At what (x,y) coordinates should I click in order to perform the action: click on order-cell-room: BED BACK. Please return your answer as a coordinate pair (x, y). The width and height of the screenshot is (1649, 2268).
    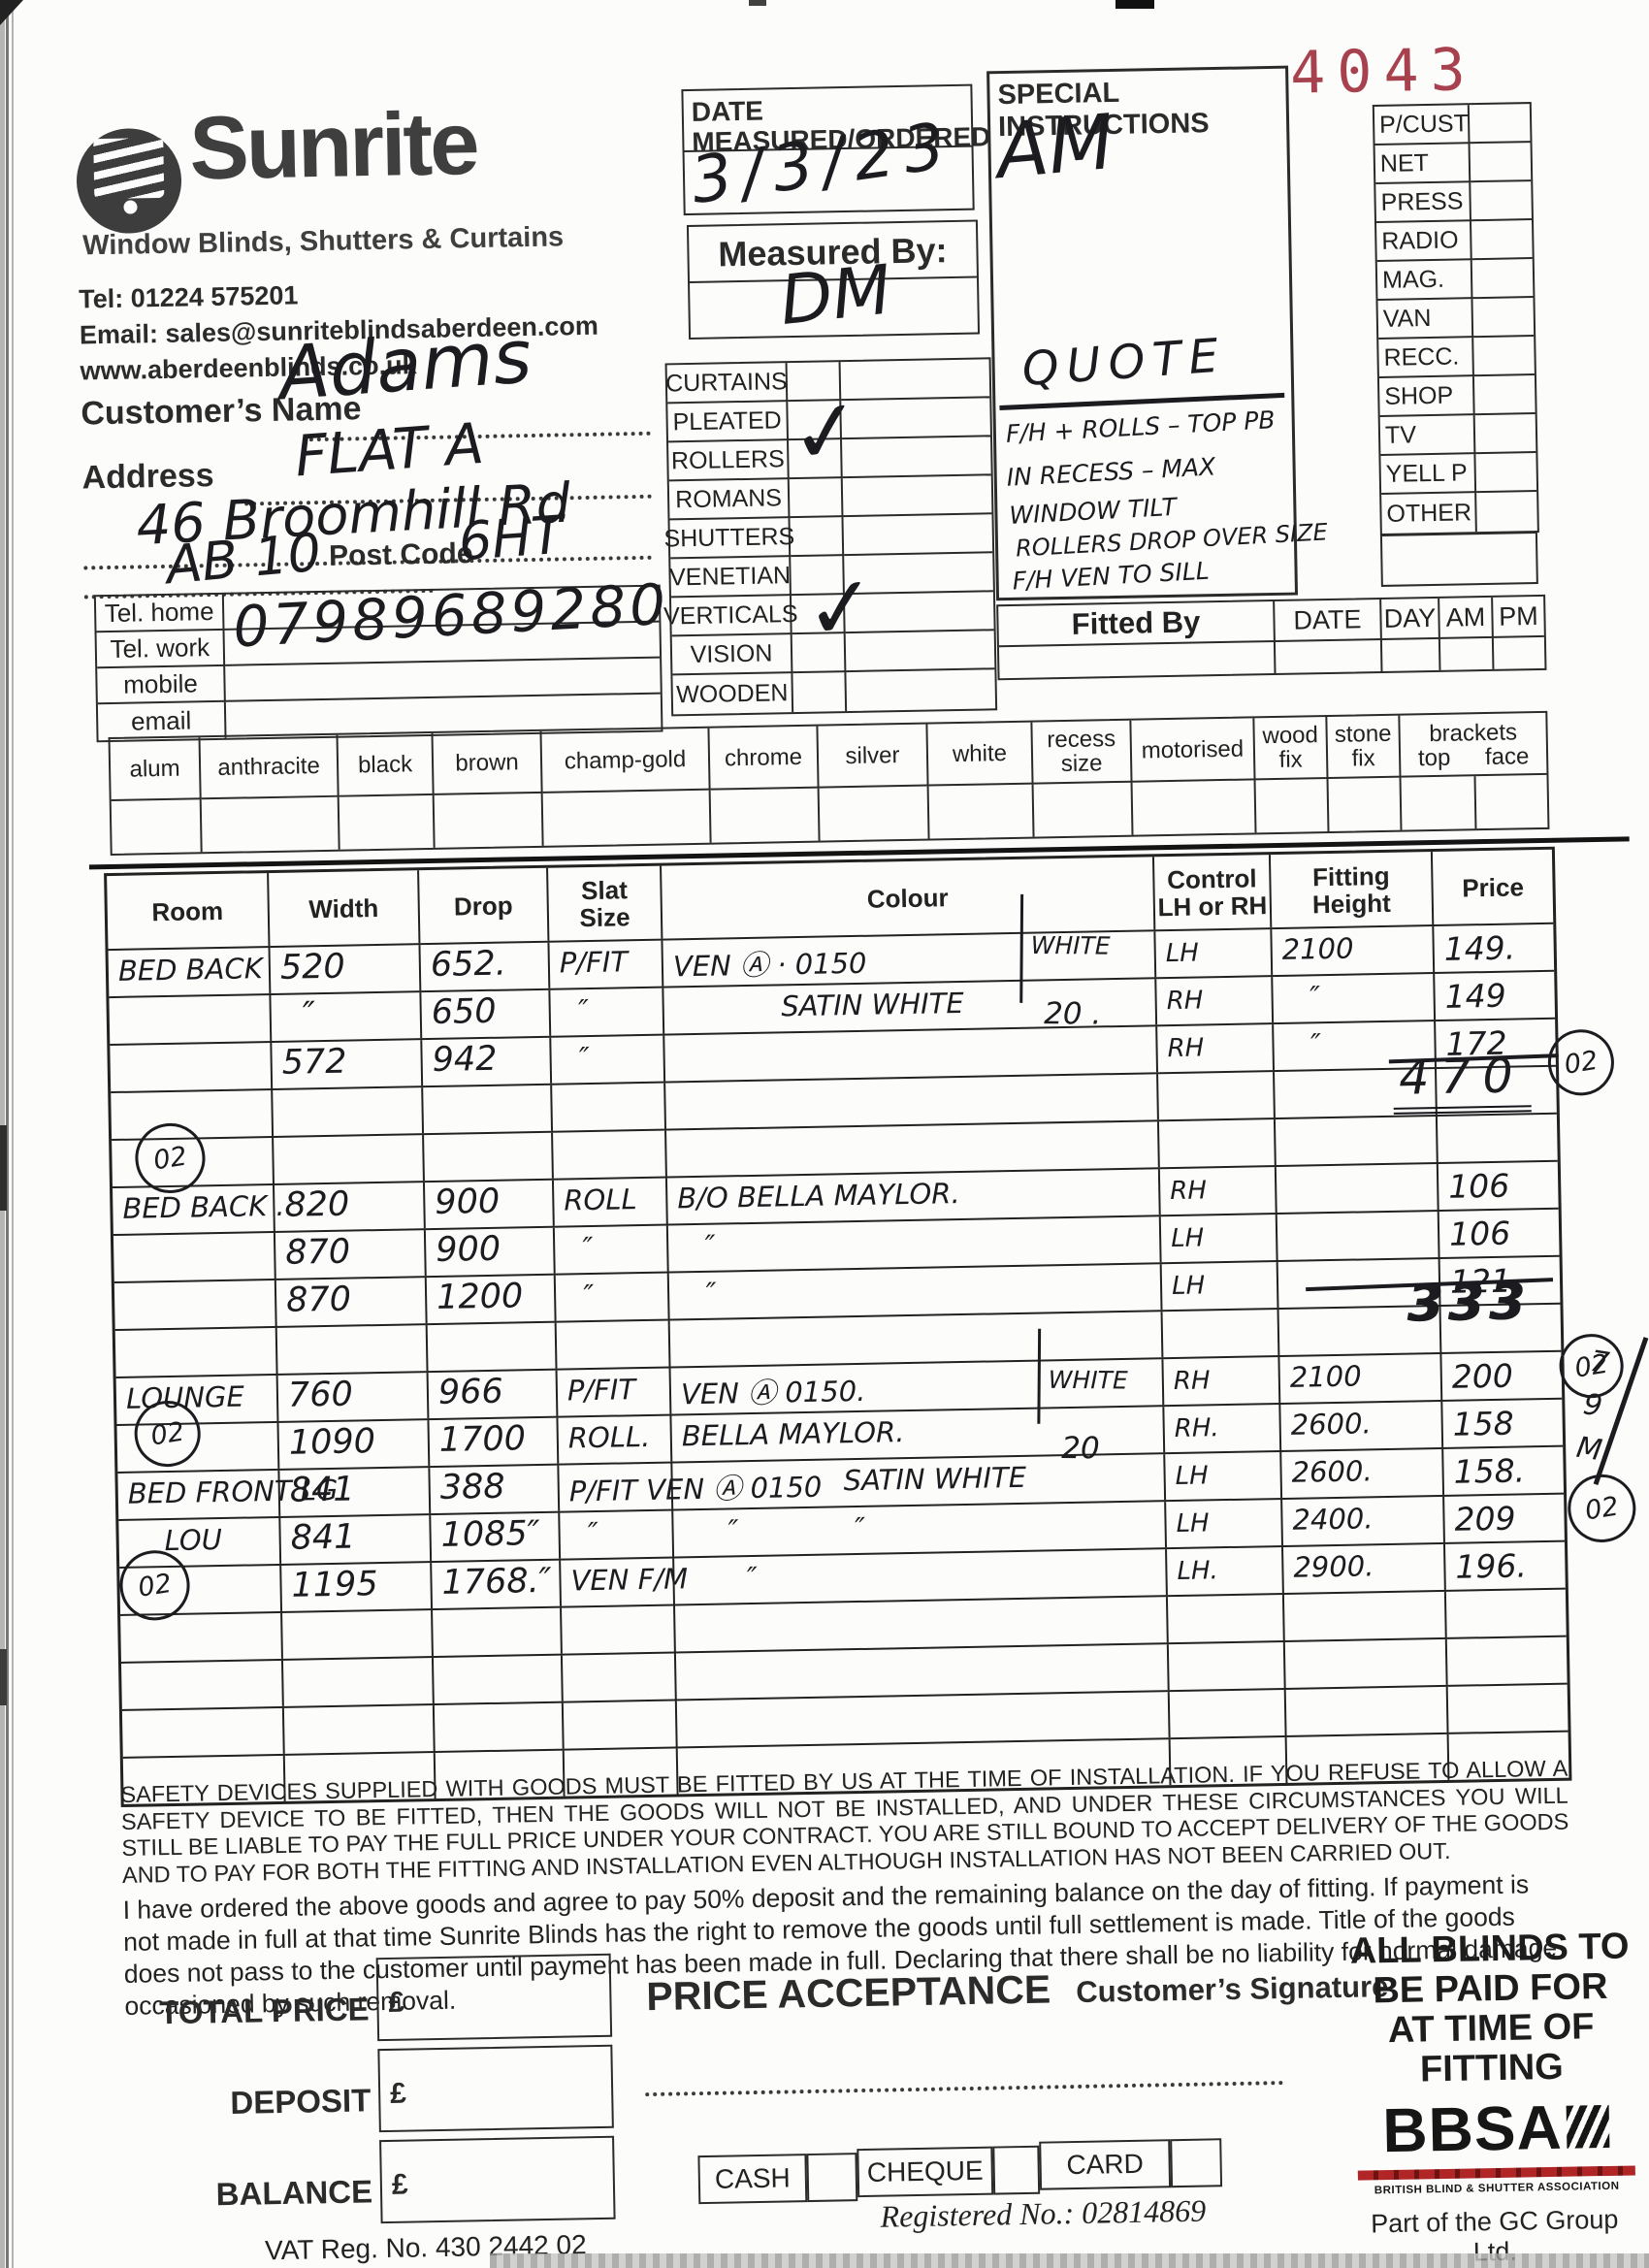
    Looking at the image, I should click on (190, 972).